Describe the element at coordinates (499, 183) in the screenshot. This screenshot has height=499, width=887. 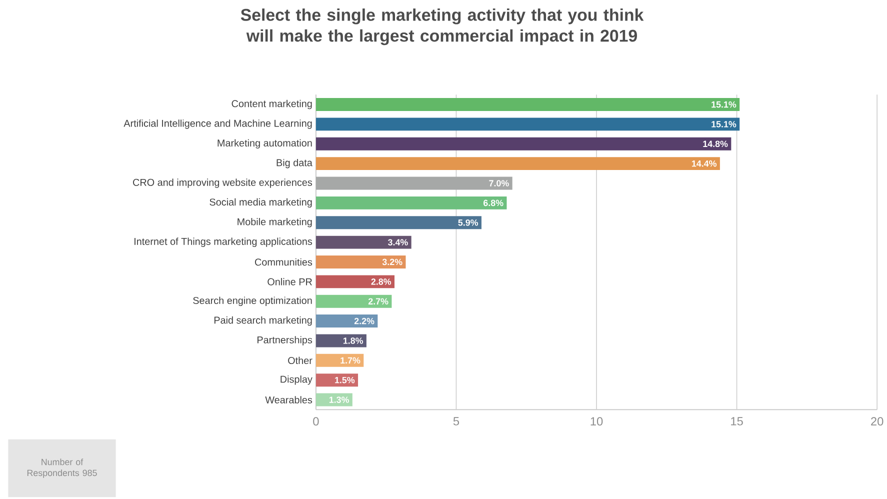
I see `data-label: 7.0%` at that location.